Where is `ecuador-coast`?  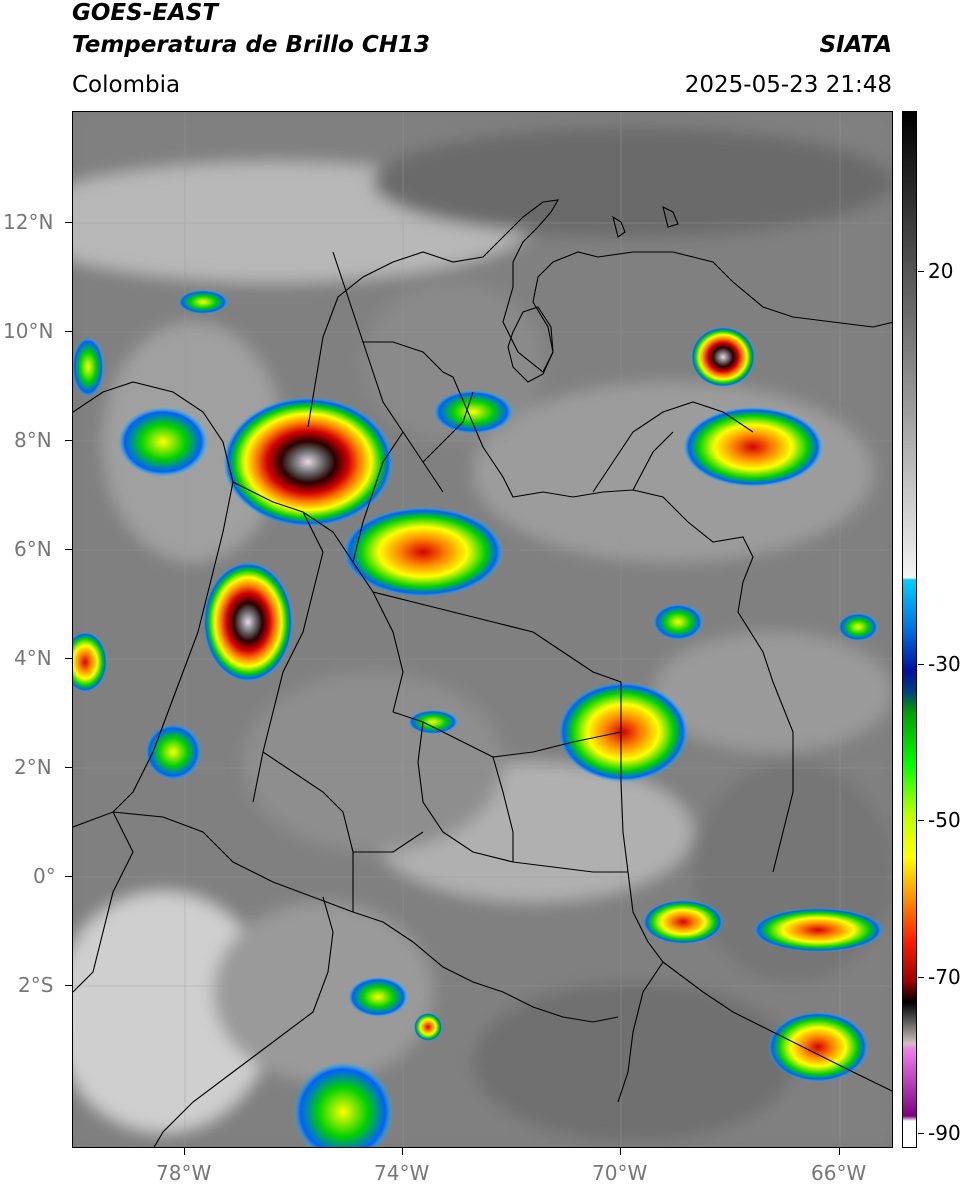 ecuador-coast is located at coordinates (103, 902).